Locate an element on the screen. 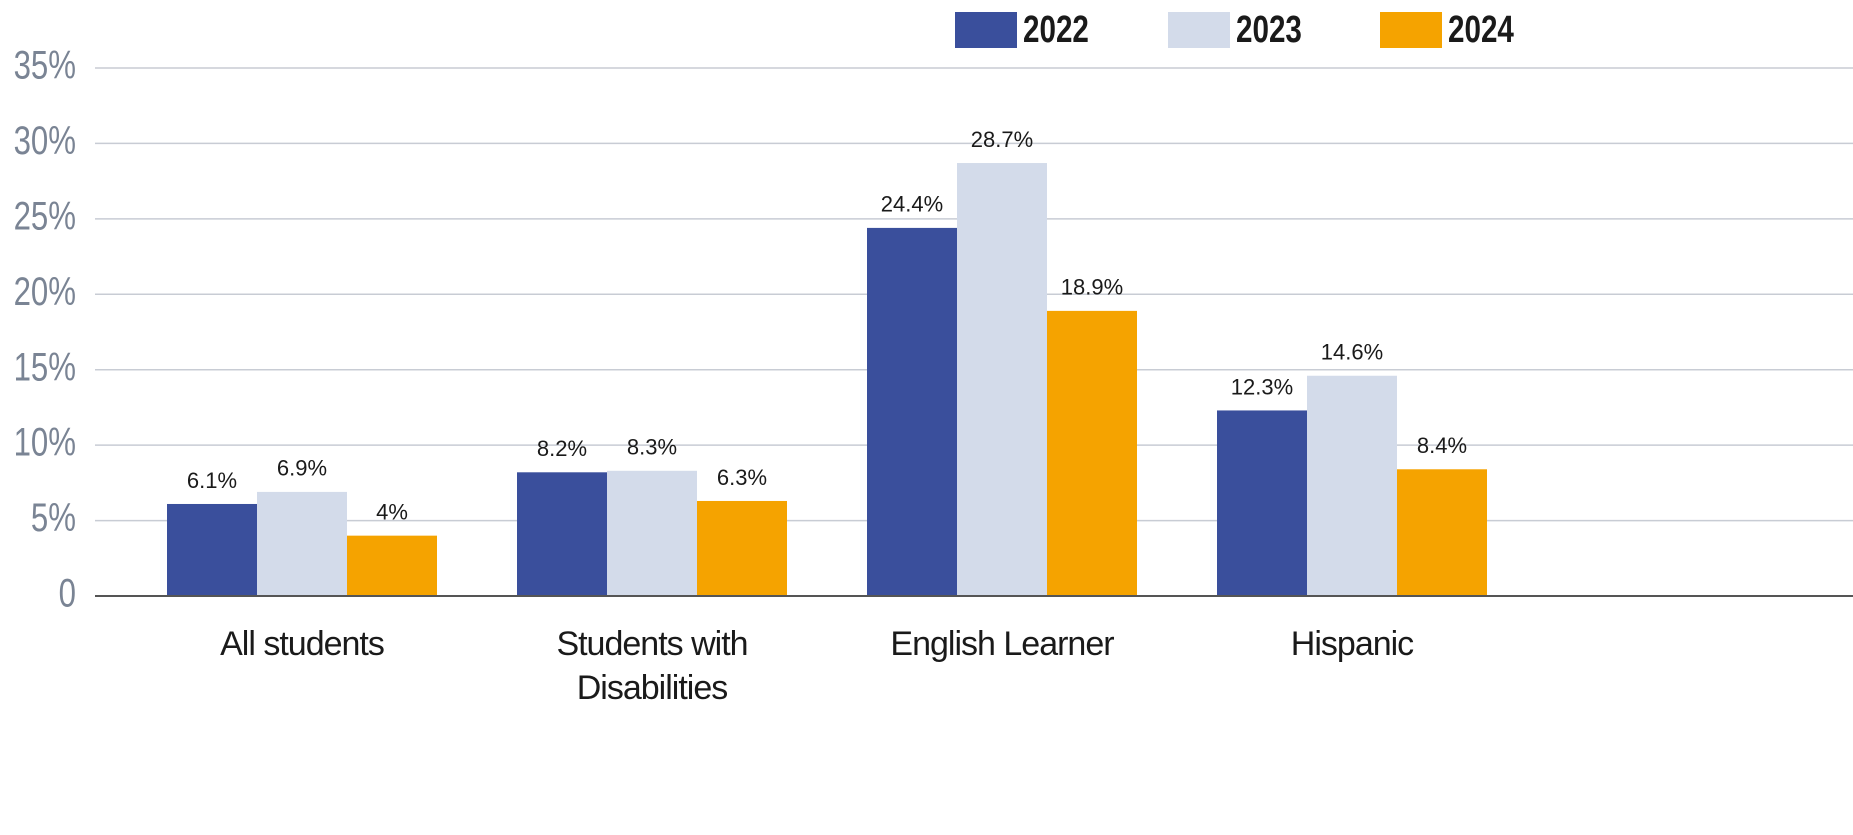 This screenshot has height=835, width=1853. data-label: 28.7% is located at coordinates (1002, 139).